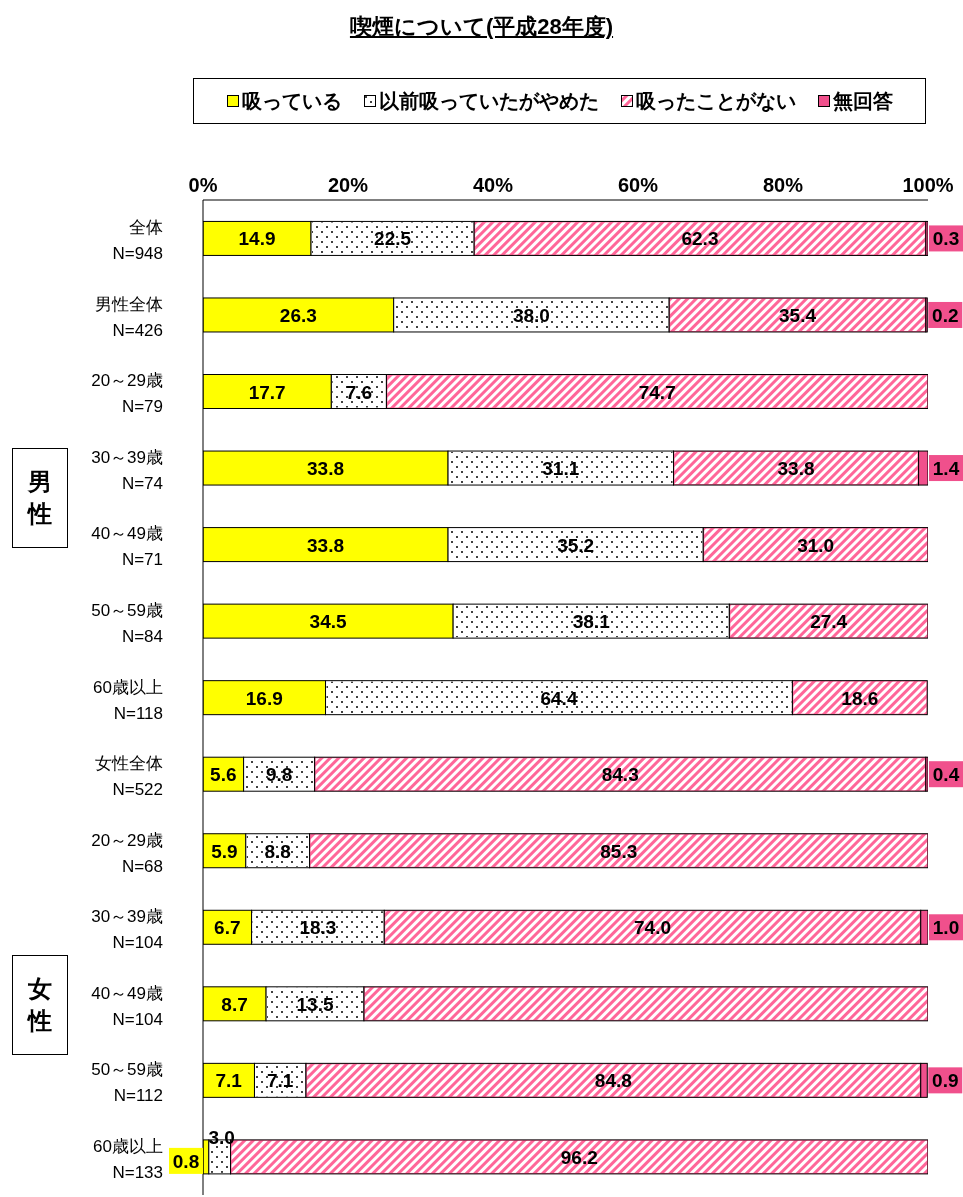 Image resolution: width=963 pixels, height=1197 pixels. What do you see at coordinates (860, 698) in the screenshot?
I see `data-label: 18.6` at bounding box center [860, 698].